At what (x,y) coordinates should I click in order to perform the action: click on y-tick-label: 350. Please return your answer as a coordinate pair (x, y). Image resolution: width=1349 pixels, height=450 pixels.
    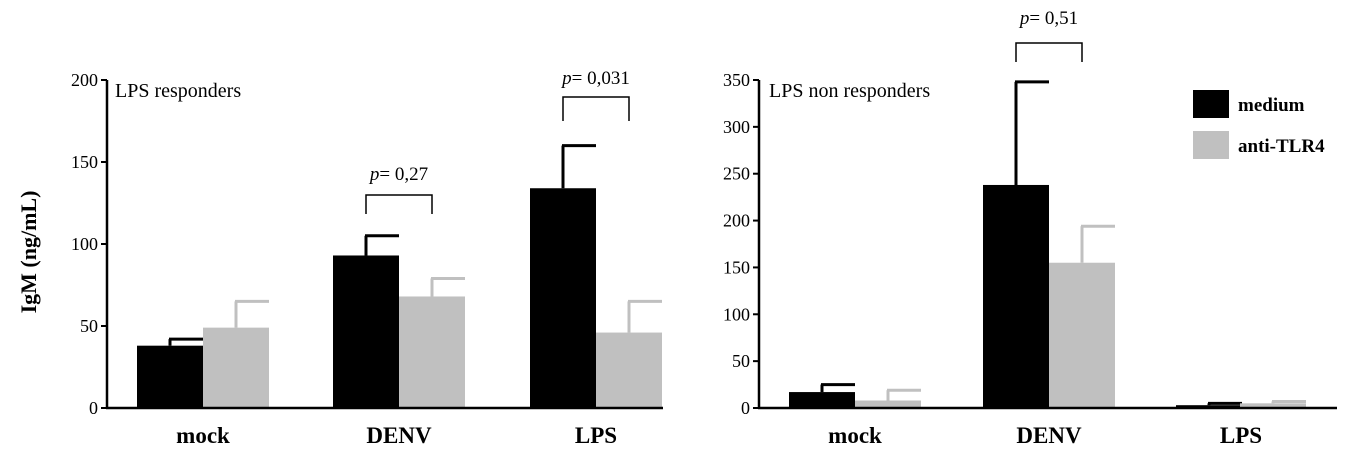
    Looking at the image, I should click on (736, 80).